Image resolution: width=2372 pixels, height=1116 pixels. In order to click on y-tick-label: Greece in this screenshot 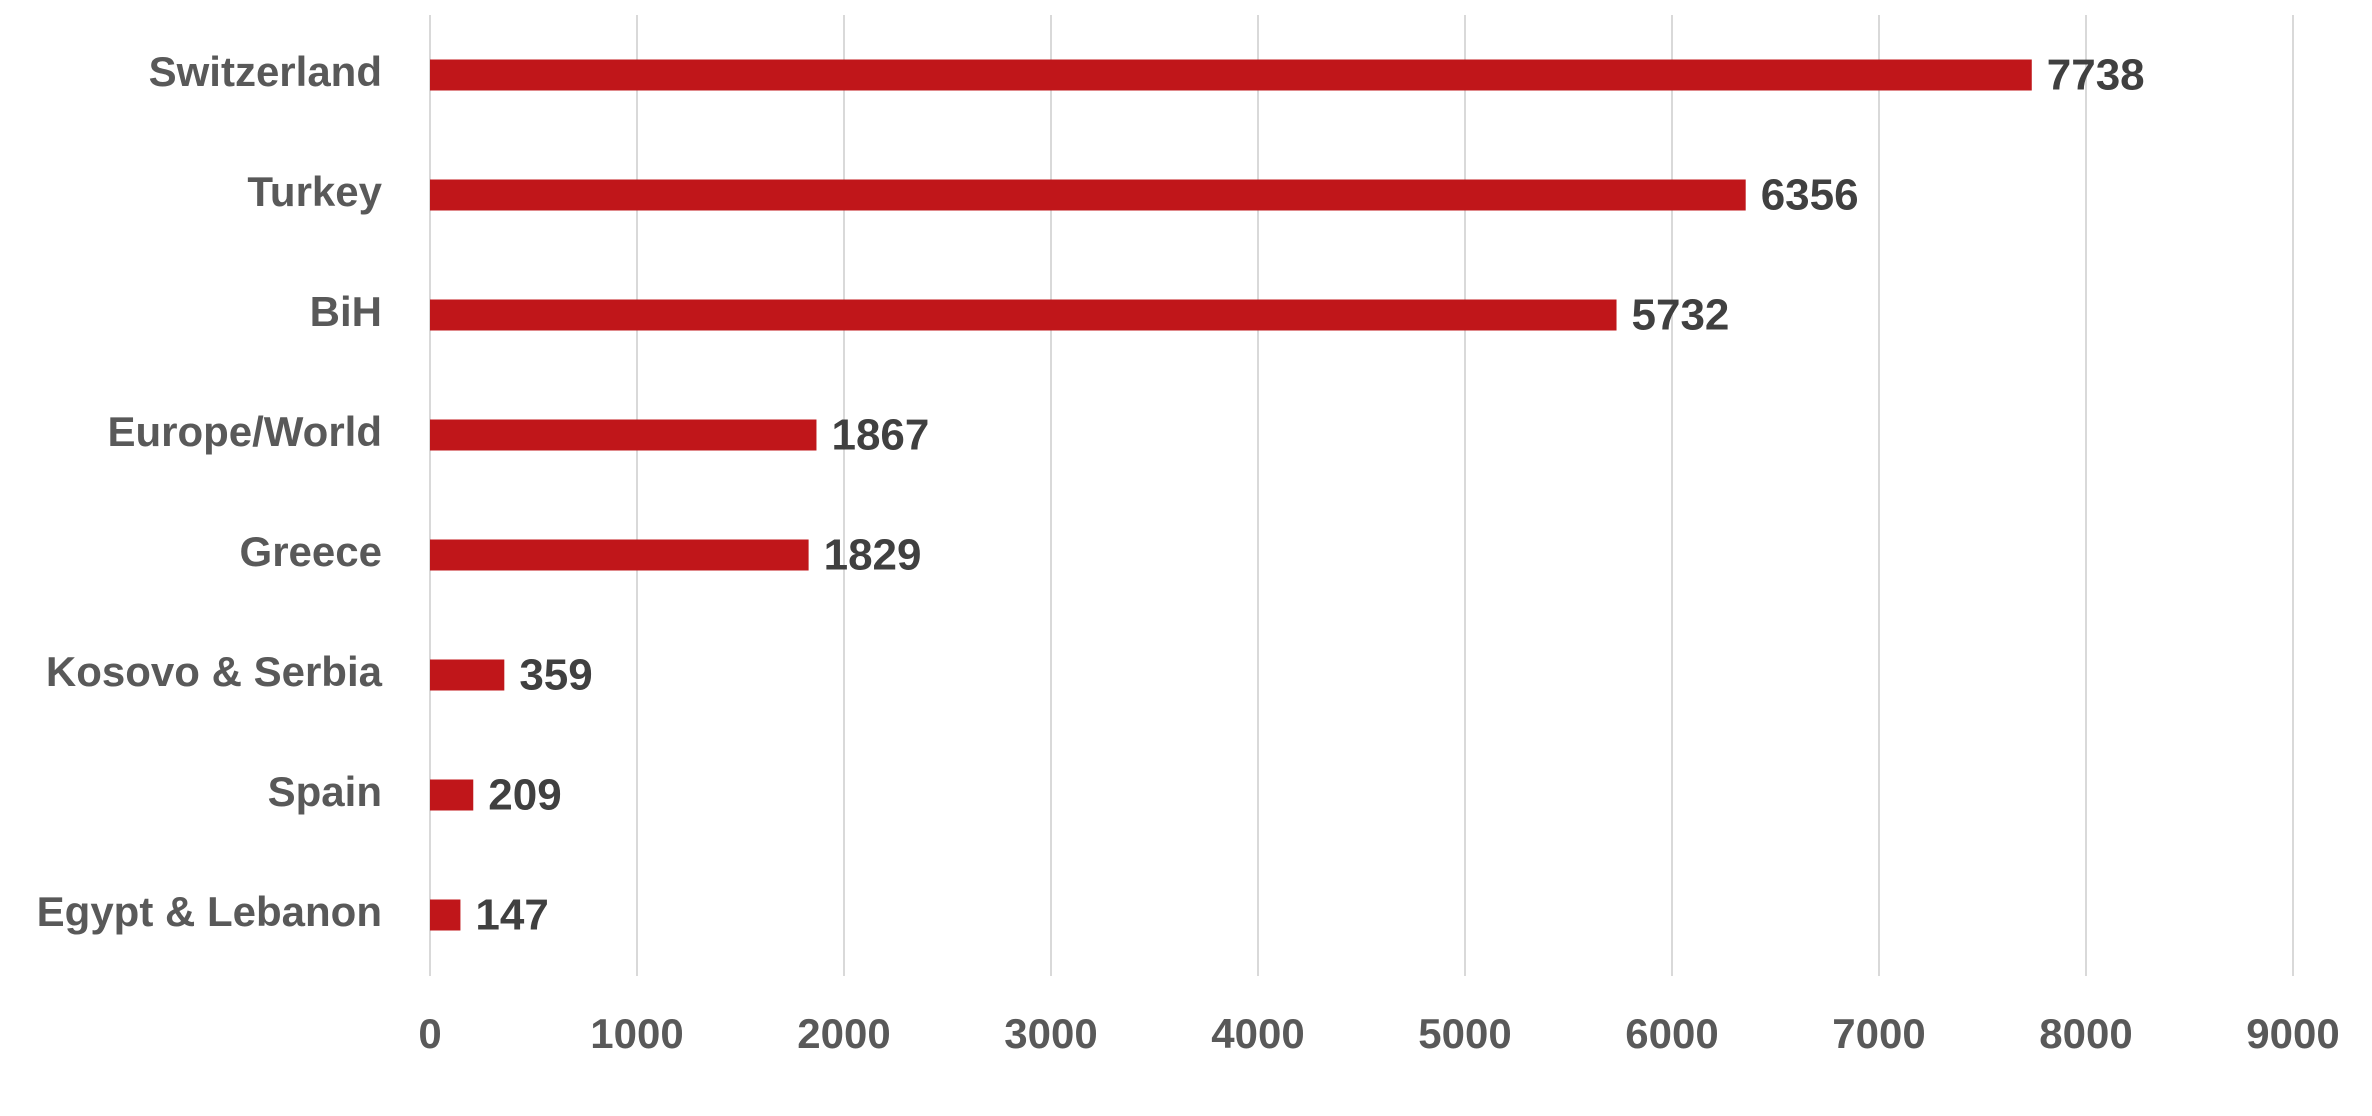, I will do `click(311, 551)`.